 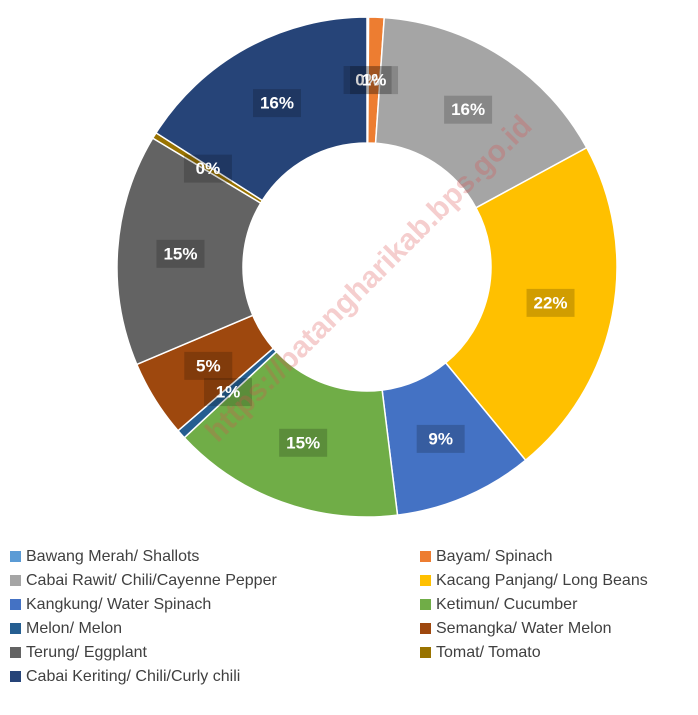 I want to click on legend-label: Cabai Rawit/ Chili/Cayenne Pepper, so click(x=151, y=580).